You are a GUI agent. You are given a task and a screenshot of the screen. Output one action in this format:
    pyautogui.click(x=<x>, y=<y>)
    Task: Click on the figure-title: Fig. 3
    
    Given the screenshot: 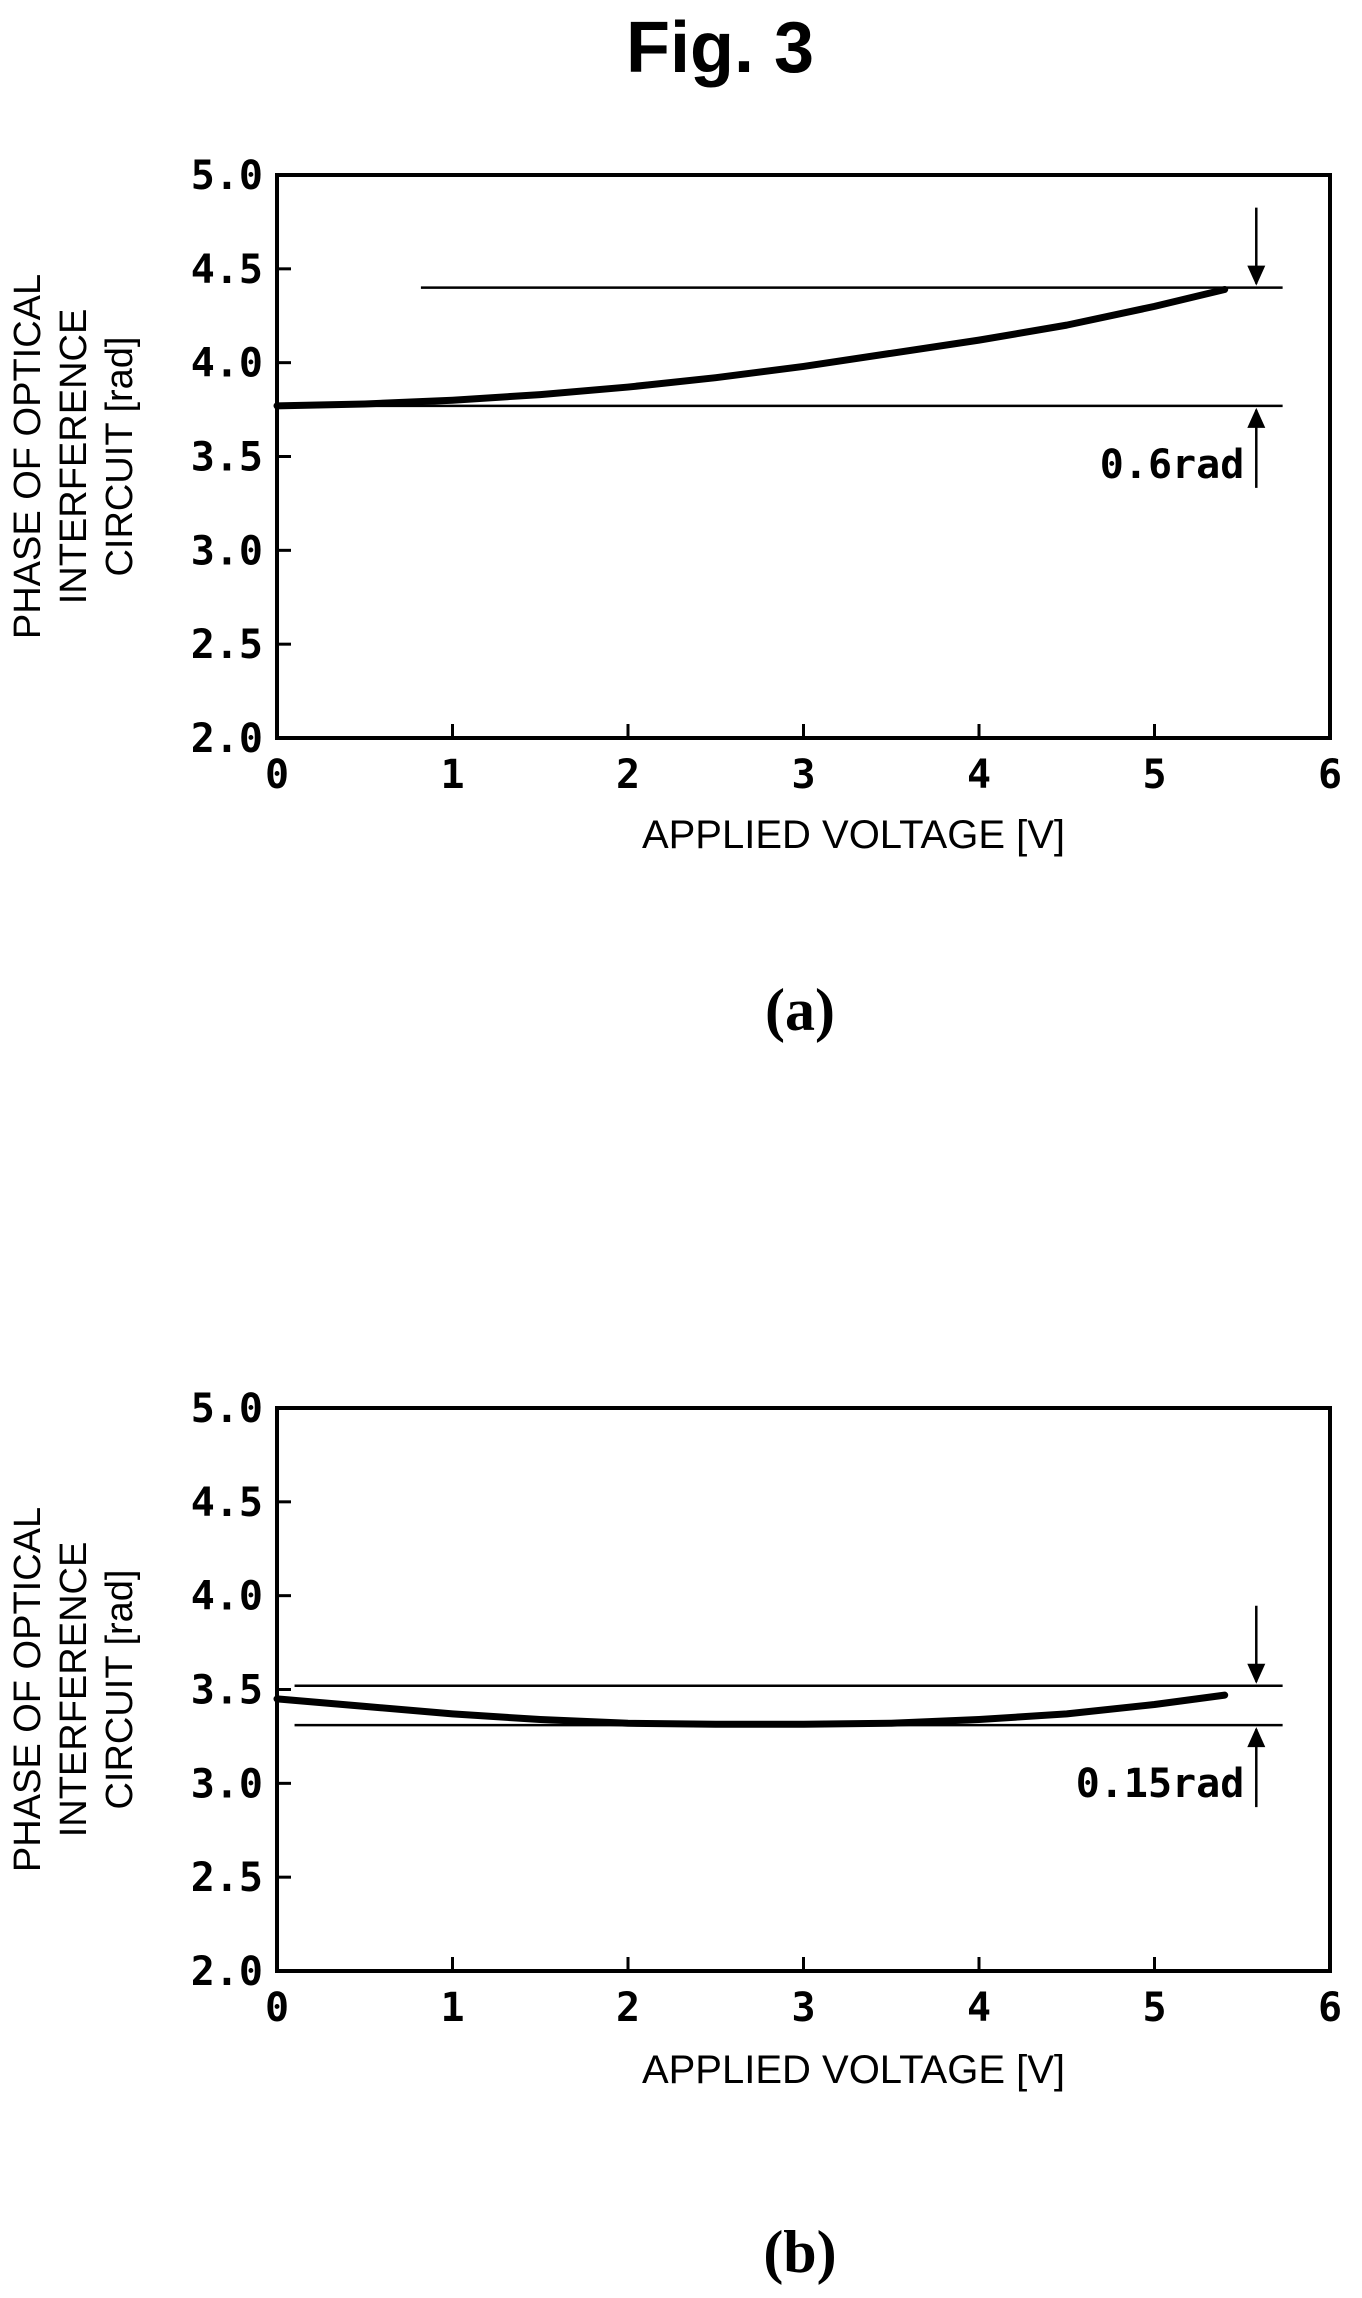 What is the action you would take?
    pyautogui.click(x=720, y=48)
    